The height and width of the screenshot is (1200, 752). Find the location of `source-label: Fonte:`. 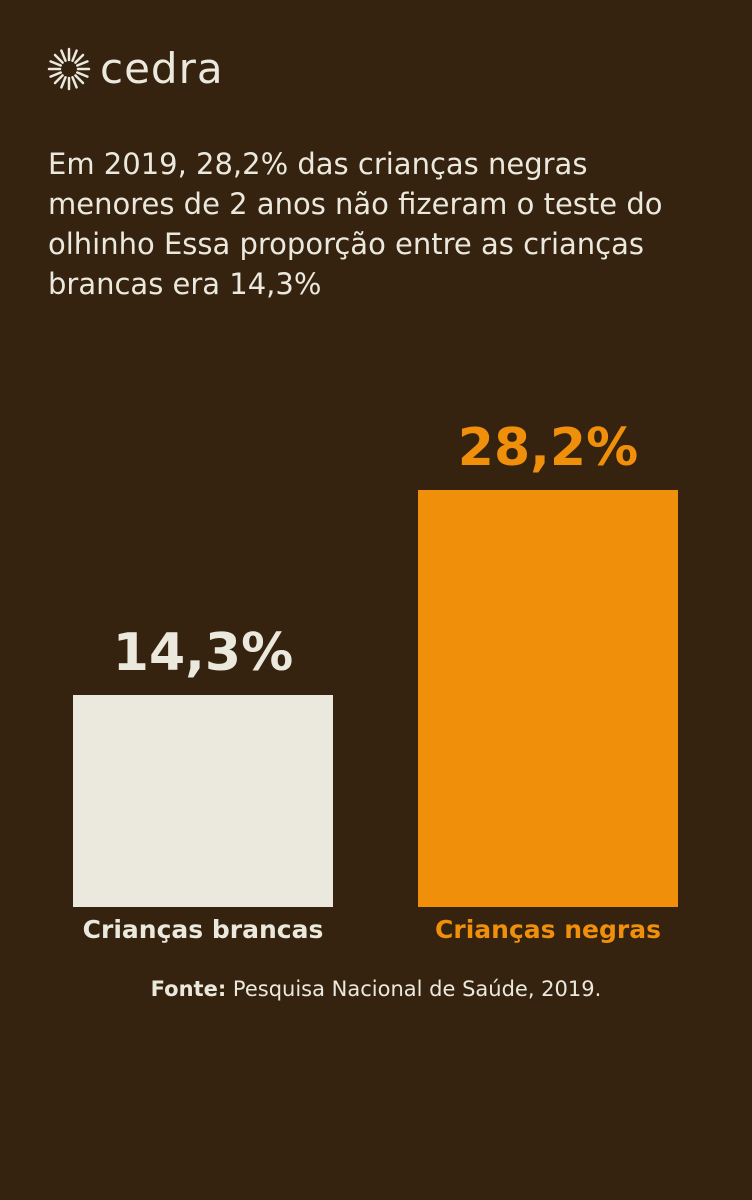

source-label: Fonte: is located at coordinates (188, 989).